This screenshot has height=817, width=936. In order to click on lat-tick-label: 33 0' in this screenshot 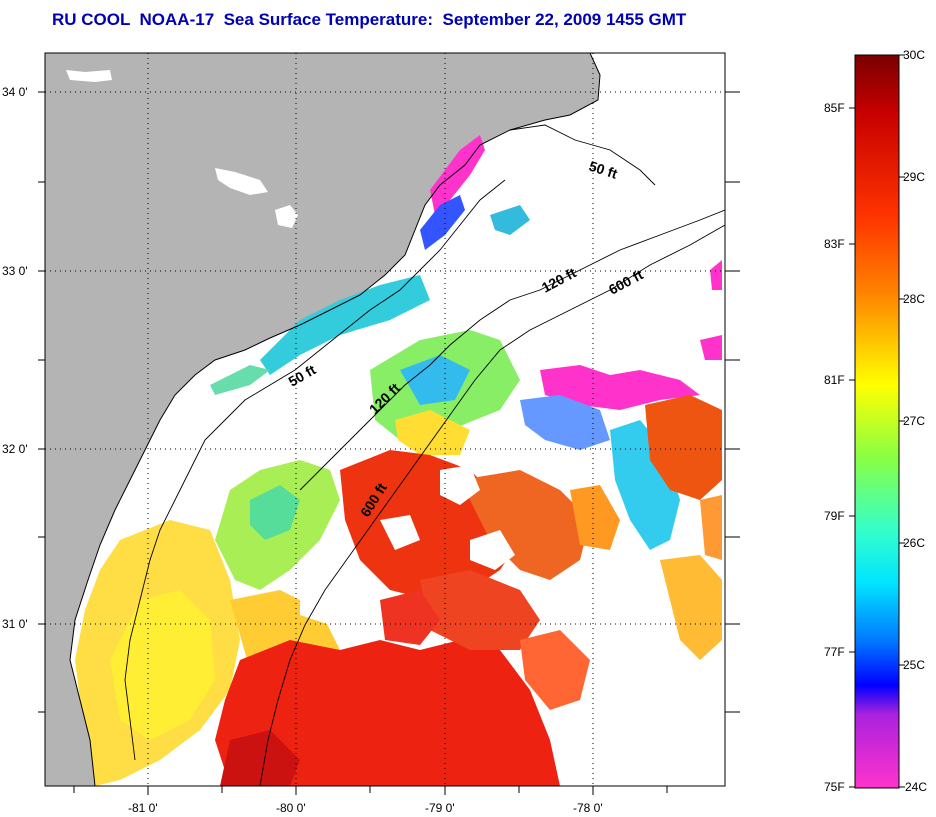, I will do `click(15, 271)`.